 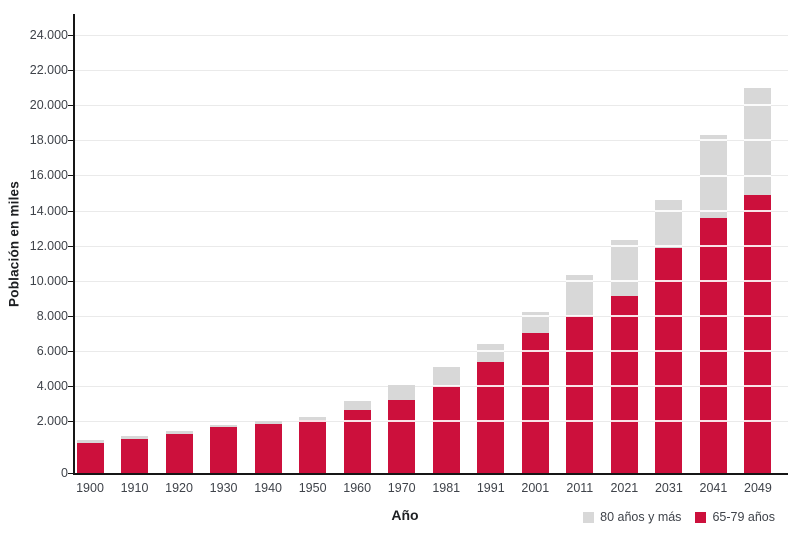 I want to click on legend: 80 años y más 65-79 años, so click(x=679, y=517).